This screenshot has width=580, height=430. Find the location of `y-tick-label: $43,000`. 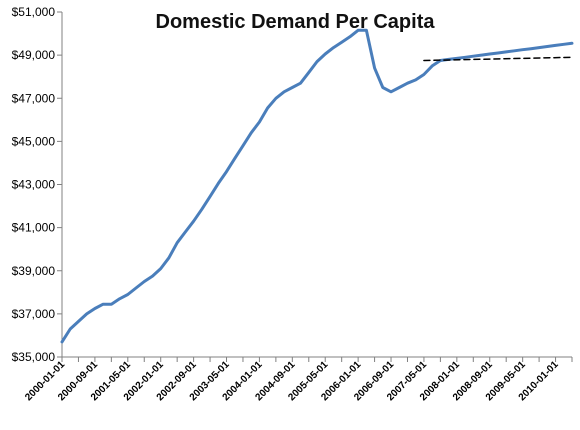

y-tick-label: $43,000 is located at coordinates (34, 185).